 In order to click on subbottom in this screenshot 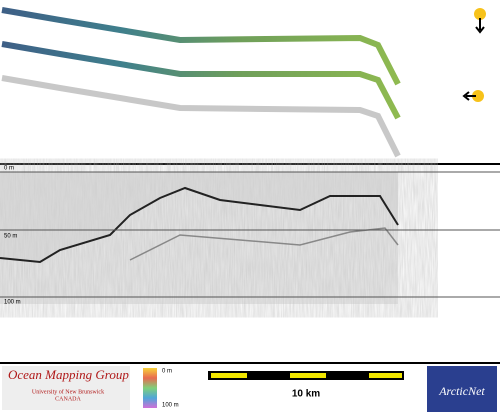, I will do `click(264, 244)`.